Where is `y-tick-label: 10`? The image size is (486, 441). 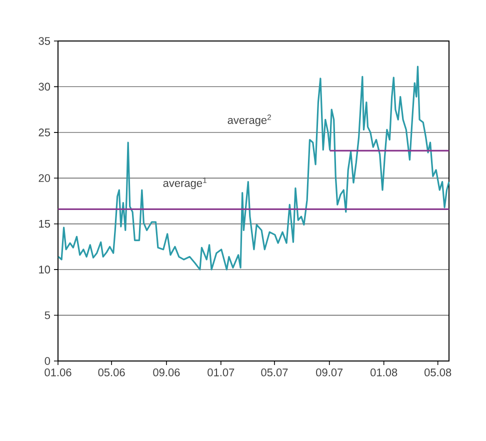
y-tick-label: 10 is located at coordinates (44, 270).